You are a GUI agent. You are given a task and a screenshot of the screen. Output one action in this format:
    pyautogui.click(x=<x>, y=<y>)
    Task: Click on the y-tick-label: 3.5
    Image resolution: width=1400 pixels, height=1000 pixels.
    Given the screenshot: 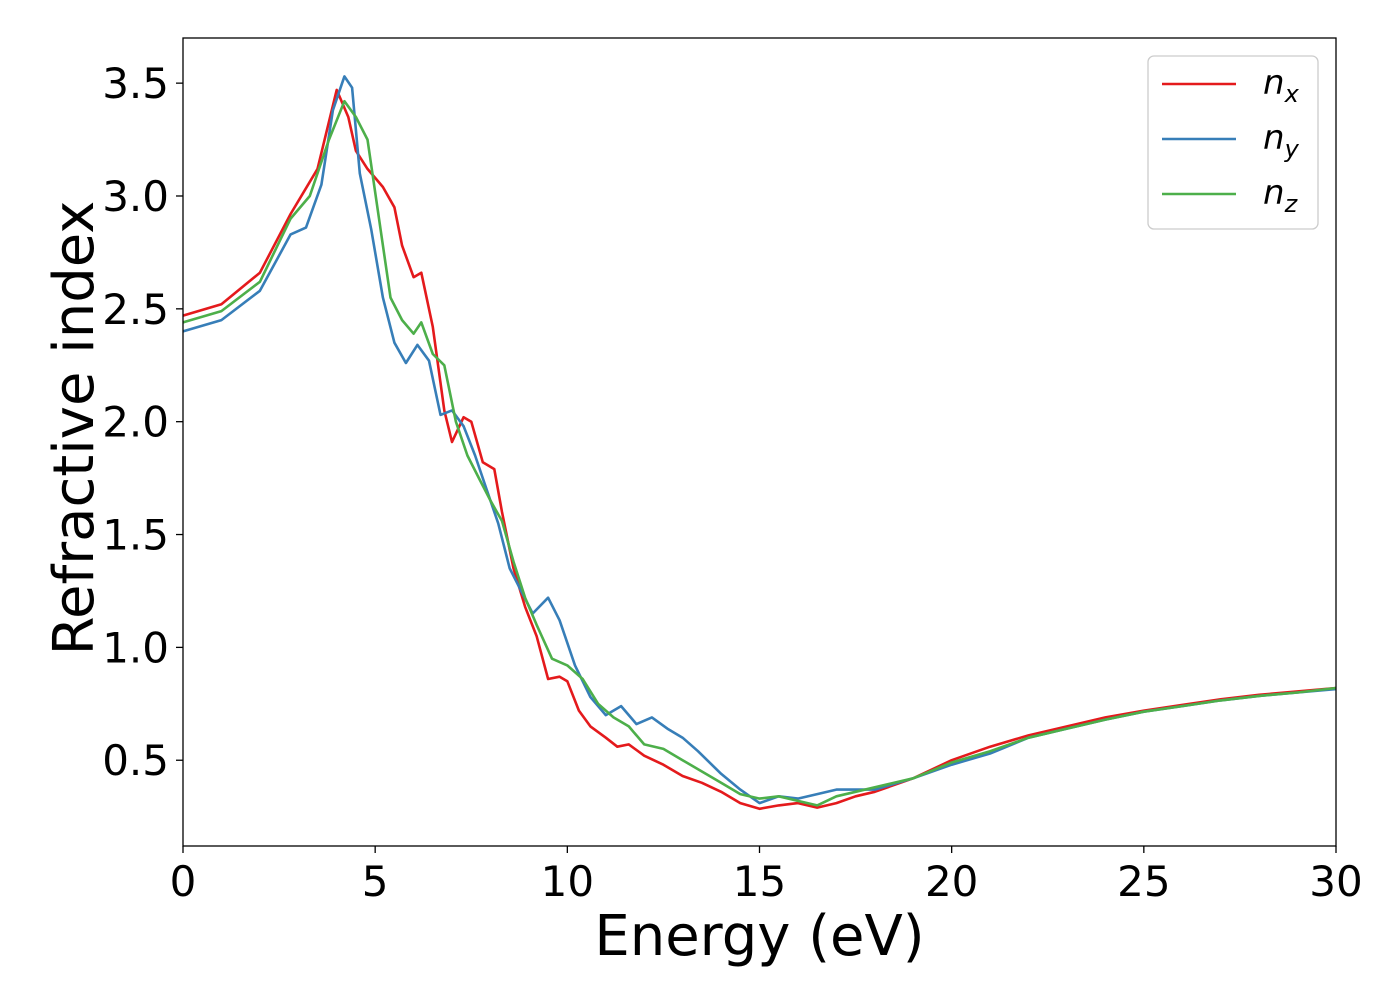 What is the action you would take?
    pyautogui.click(x=135, y=83)
    